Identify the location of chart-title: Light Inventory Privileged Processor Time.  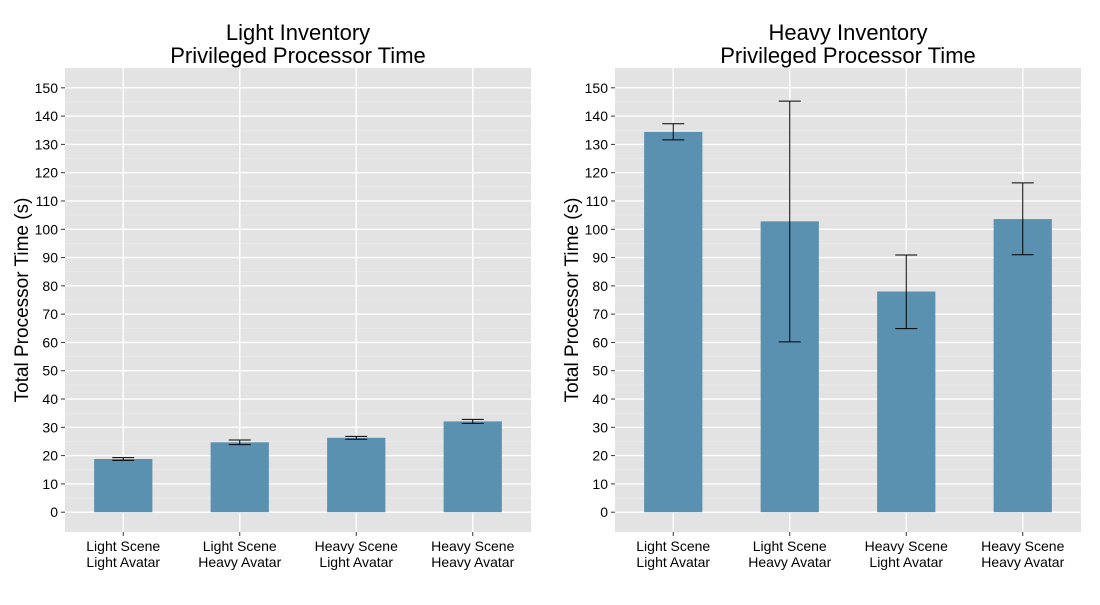
(298, 44).